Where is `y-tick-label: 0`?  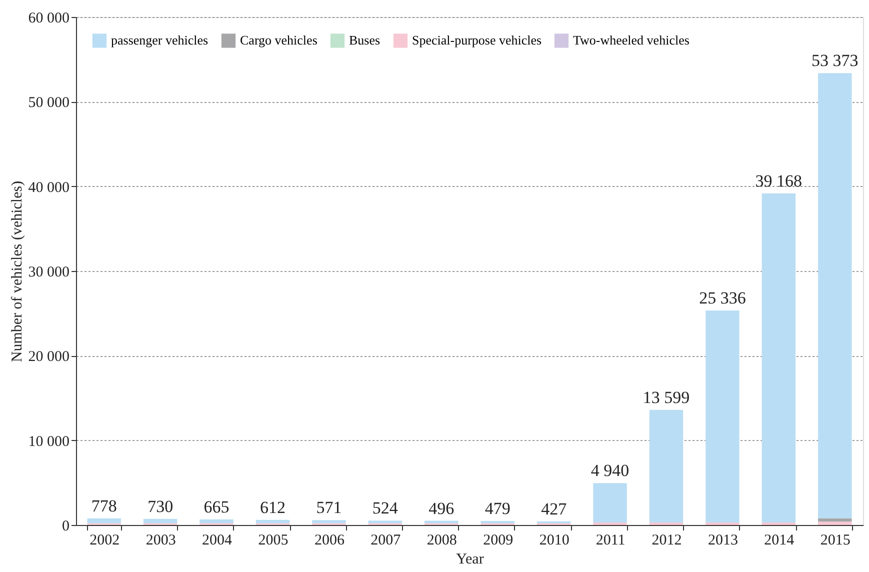
y-tick-label: 0 is located at coordinates (66, 526).